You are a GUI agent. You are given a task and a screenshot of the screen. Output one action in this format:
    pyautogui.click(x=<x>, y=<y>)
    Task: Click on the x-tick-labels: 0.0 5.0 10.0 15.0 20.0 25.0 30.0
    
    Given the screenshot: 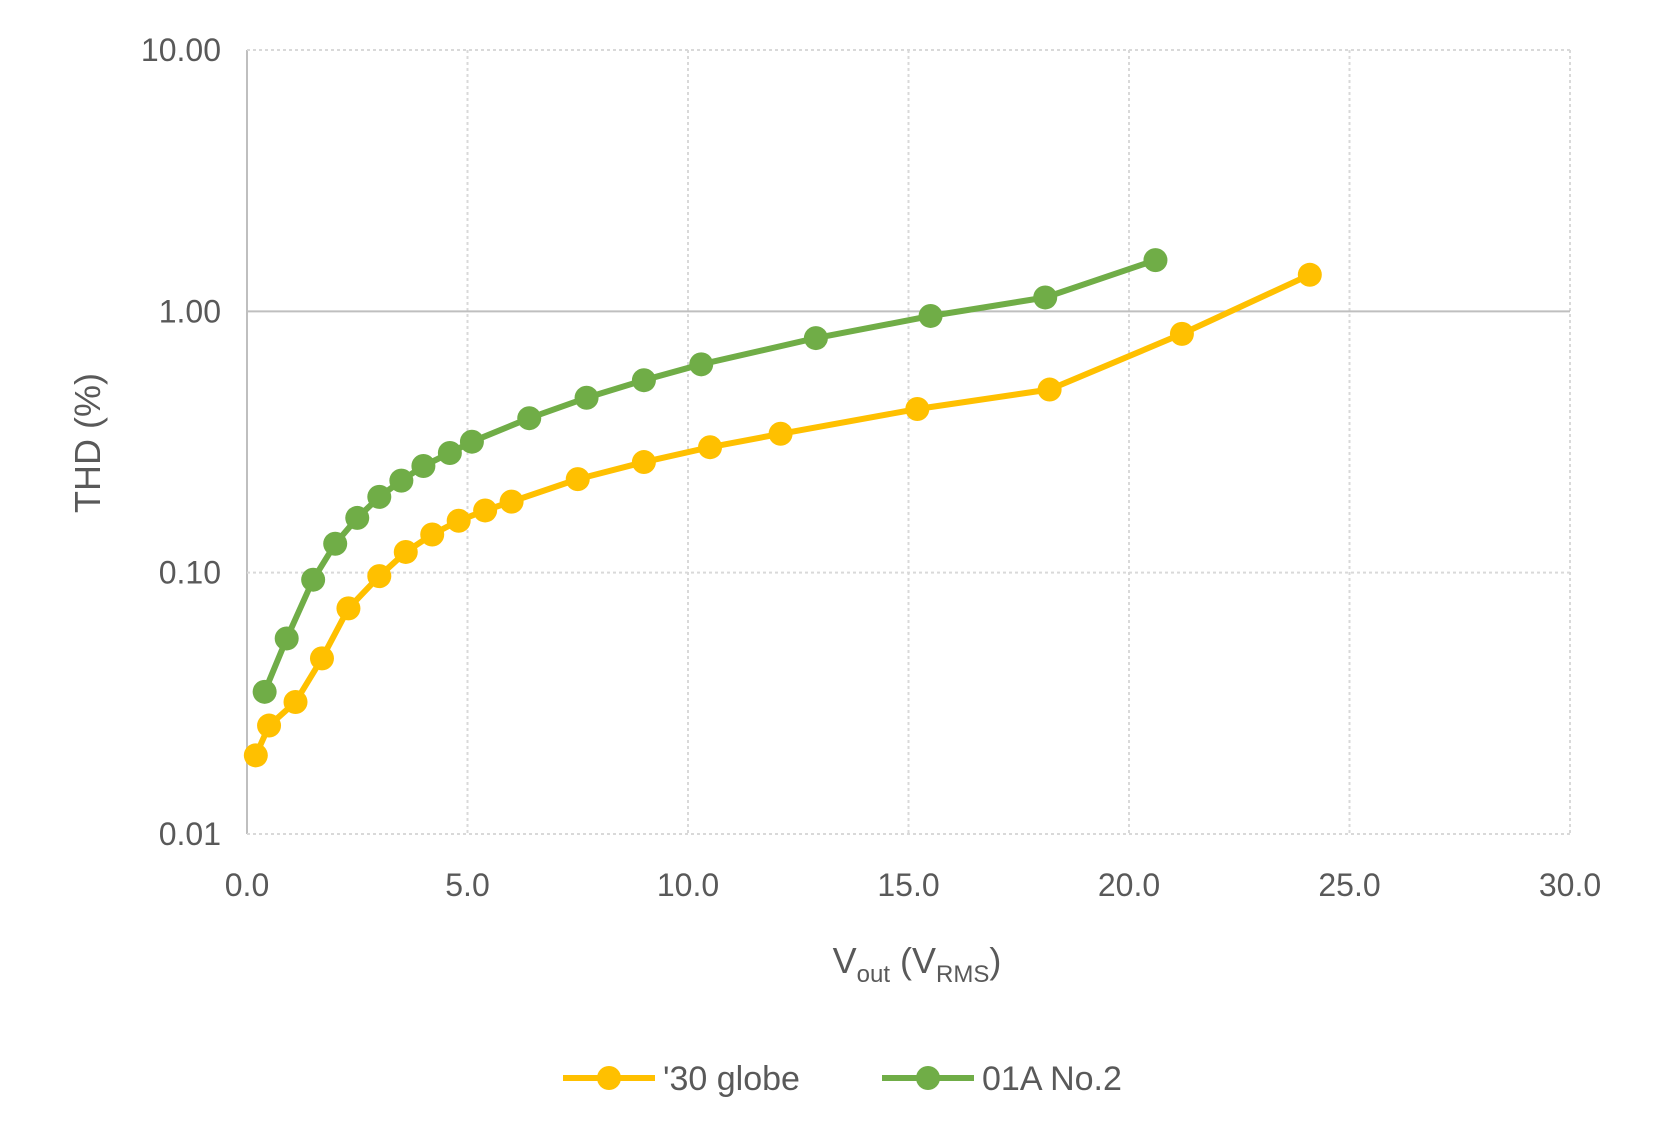 What is the action you would take?
    pyautogui.click(x=913, y=885)
    